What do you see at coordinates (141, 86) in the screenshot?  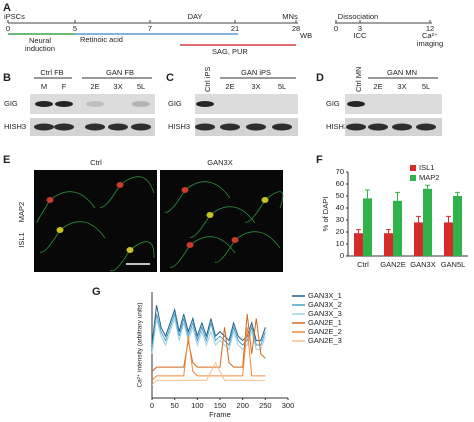 I see `label: 5L` at bounding box center [141, 86].